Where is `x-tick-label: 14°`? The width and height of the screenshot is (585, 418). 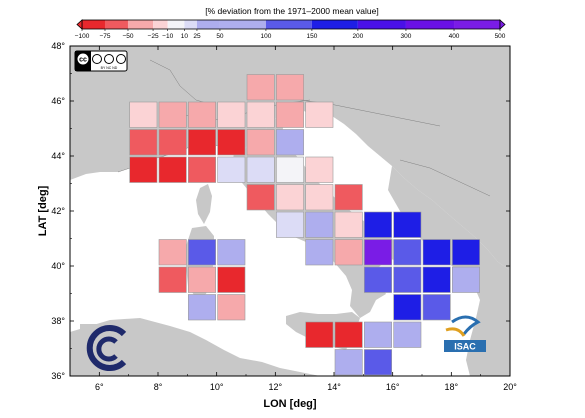 x-tick-label: 14° is located at coordinates (334, 387).